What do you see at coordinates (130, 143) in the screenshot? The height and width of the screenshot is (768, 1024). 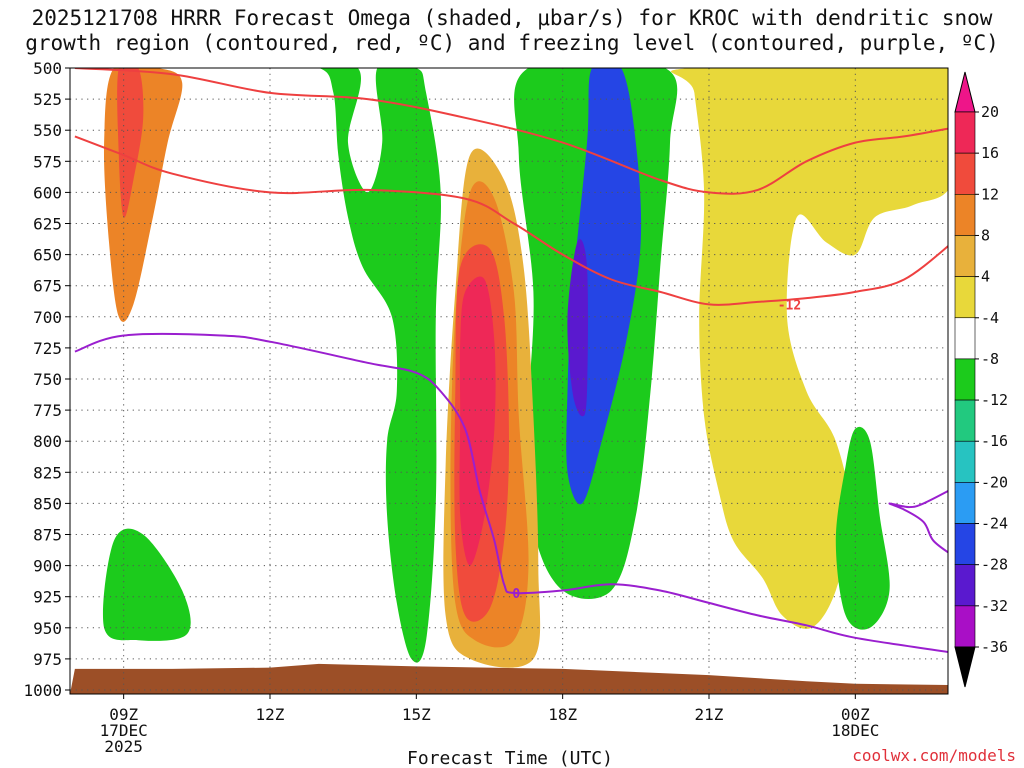 I see `omega-region-red-upper-left` at bounding box center [130, 143].